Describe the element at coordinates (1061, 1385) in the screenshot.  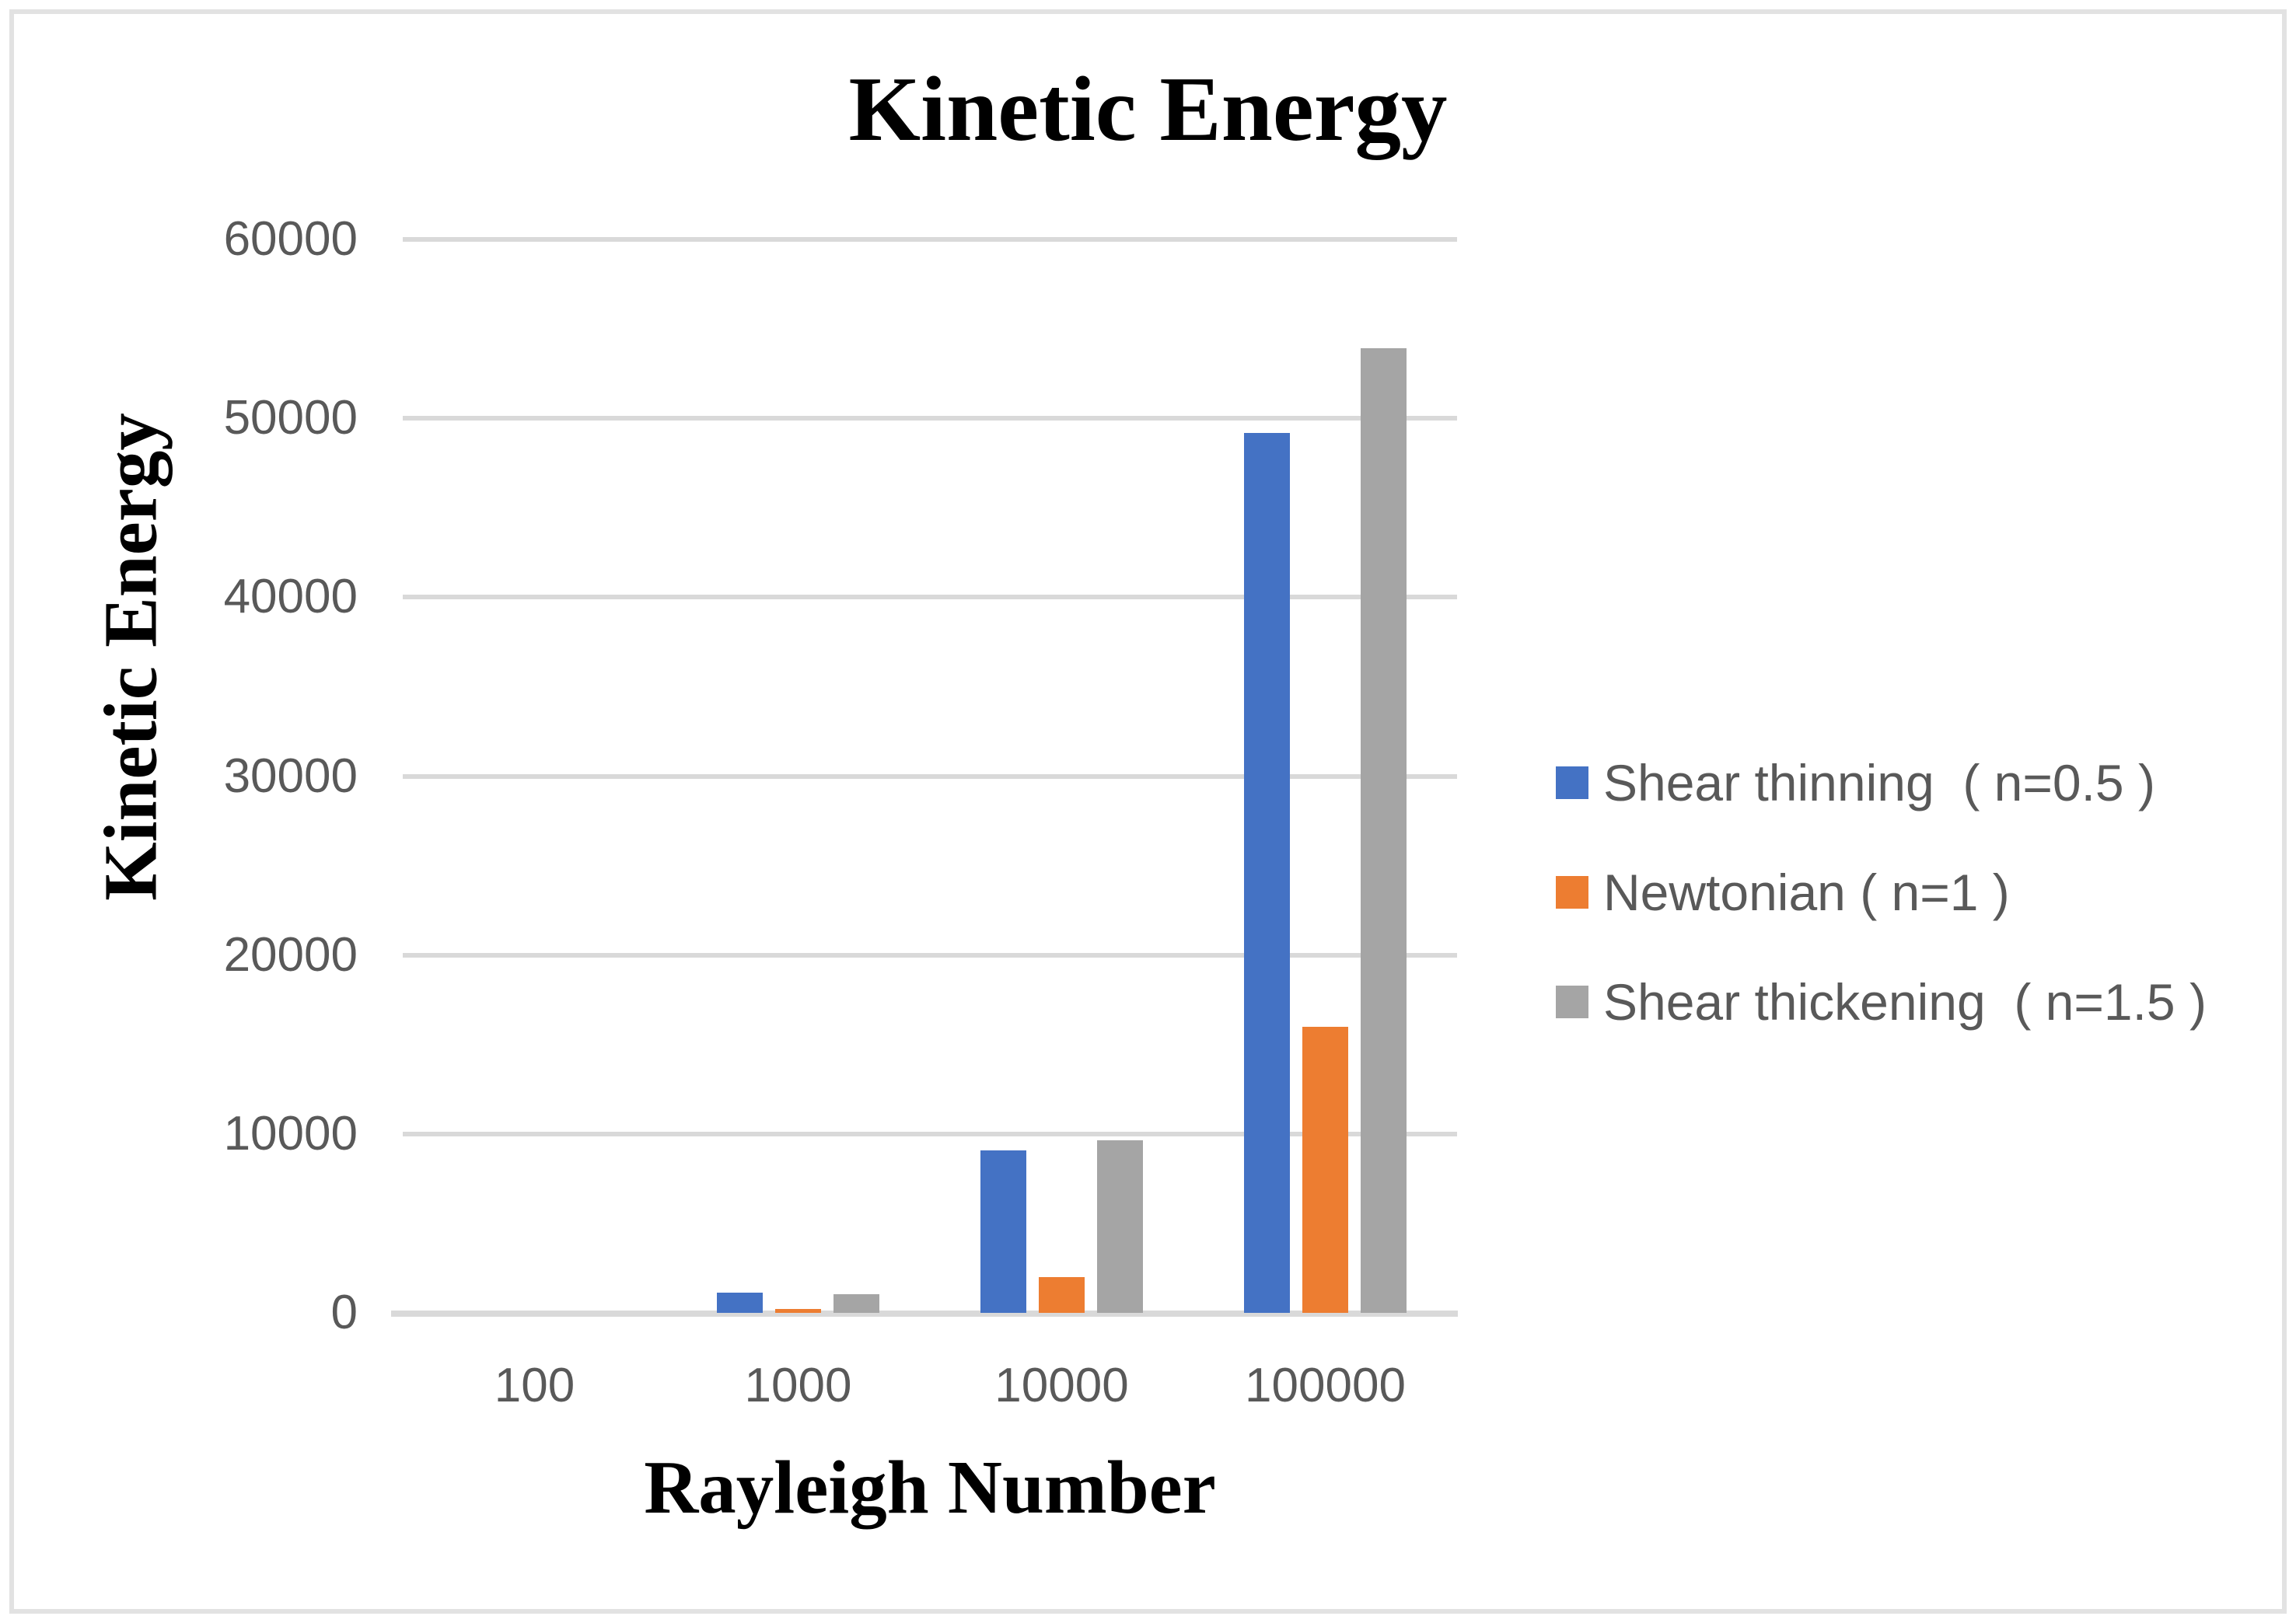
I see `x-axis-tick-label: 10000` at that location.